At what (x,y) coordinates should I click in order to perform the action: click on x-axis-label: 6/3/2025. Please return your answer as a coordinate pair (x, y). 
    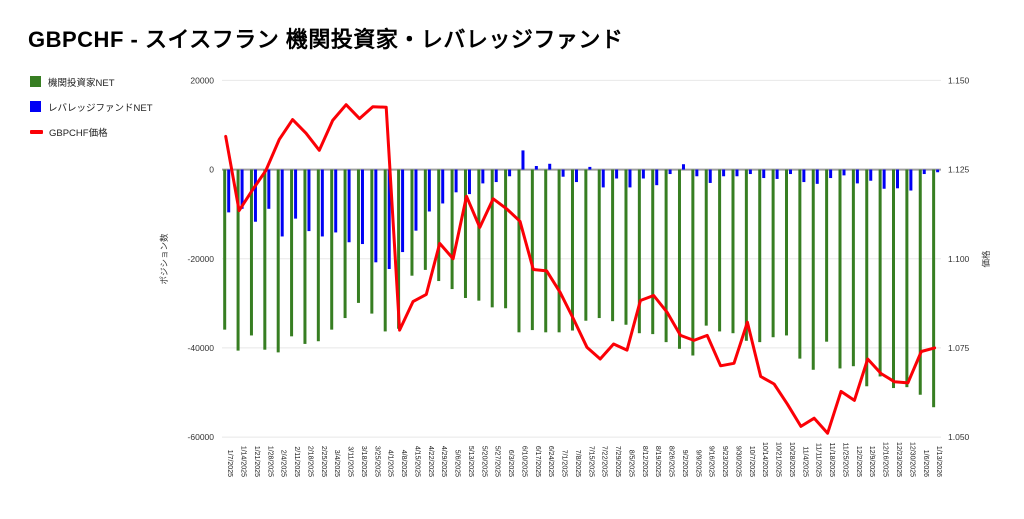
    Looking at the image, I should click on (510, 463).